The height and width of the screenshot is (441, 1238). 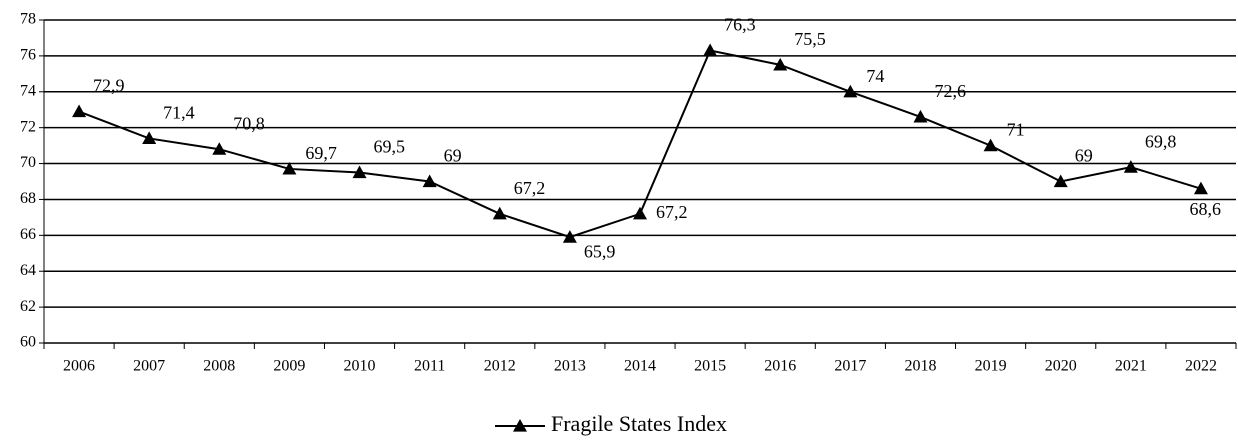 I want to click on x-tick-label: 2007, so click(x=149, y=366).